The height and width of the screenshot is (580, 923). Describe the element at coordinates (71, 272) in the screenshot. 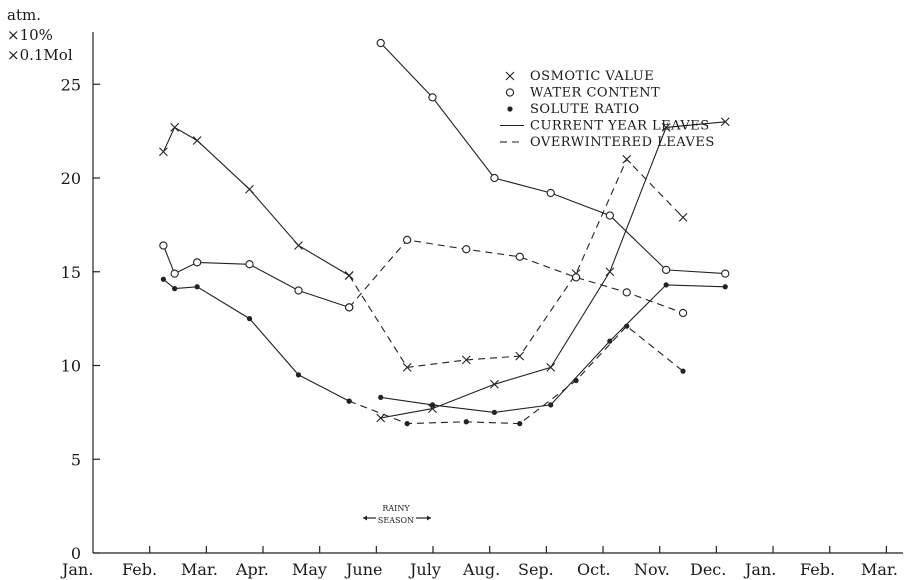

I see `y-tick-label: 15` at that location.